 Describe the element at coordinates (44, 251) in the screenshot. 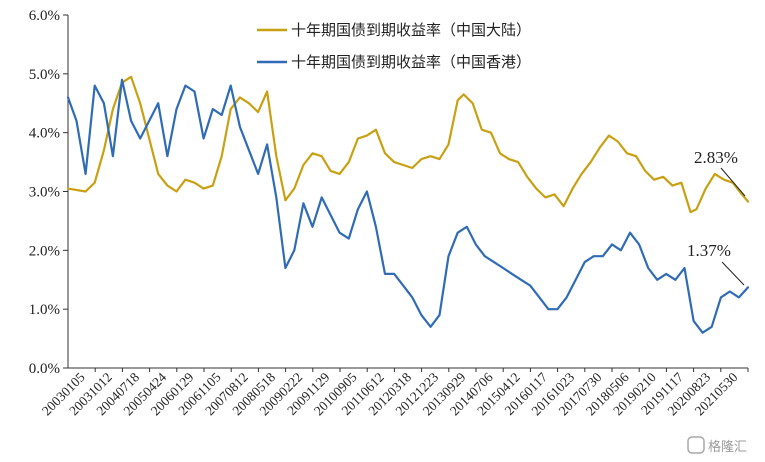

I see `y-tick-label: 2.0%` at that location.